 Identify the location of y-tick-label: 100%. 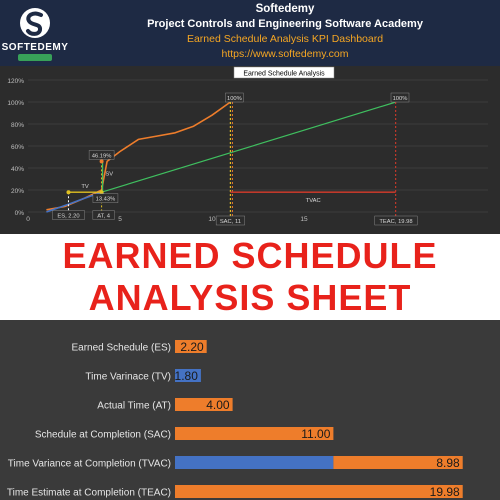
(15, 103).